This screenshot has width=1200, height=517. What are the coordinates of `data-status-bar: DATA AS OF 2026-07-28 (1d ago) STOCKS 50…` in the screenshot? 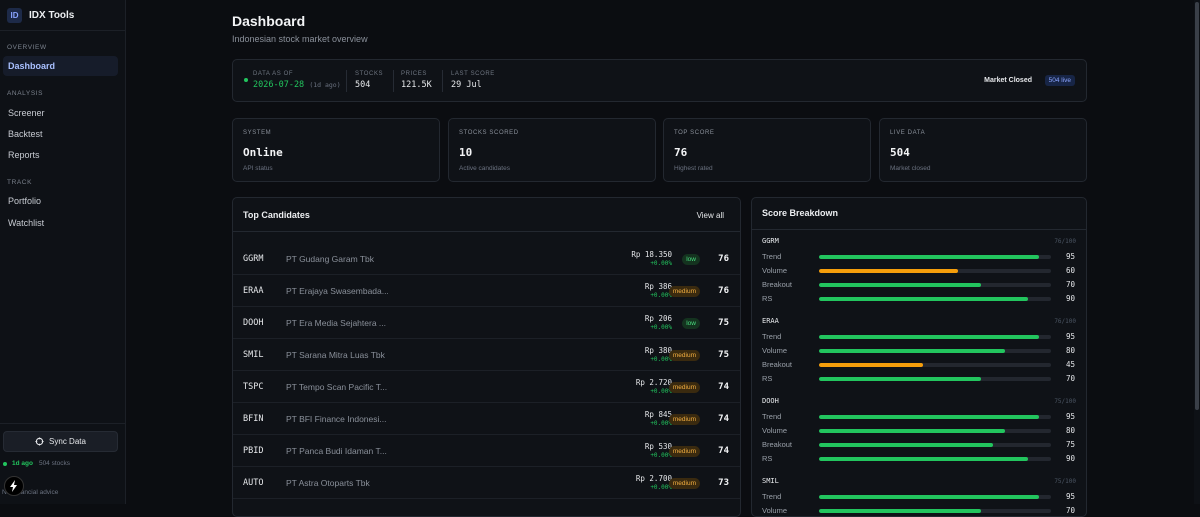 It's located at (659, 80).